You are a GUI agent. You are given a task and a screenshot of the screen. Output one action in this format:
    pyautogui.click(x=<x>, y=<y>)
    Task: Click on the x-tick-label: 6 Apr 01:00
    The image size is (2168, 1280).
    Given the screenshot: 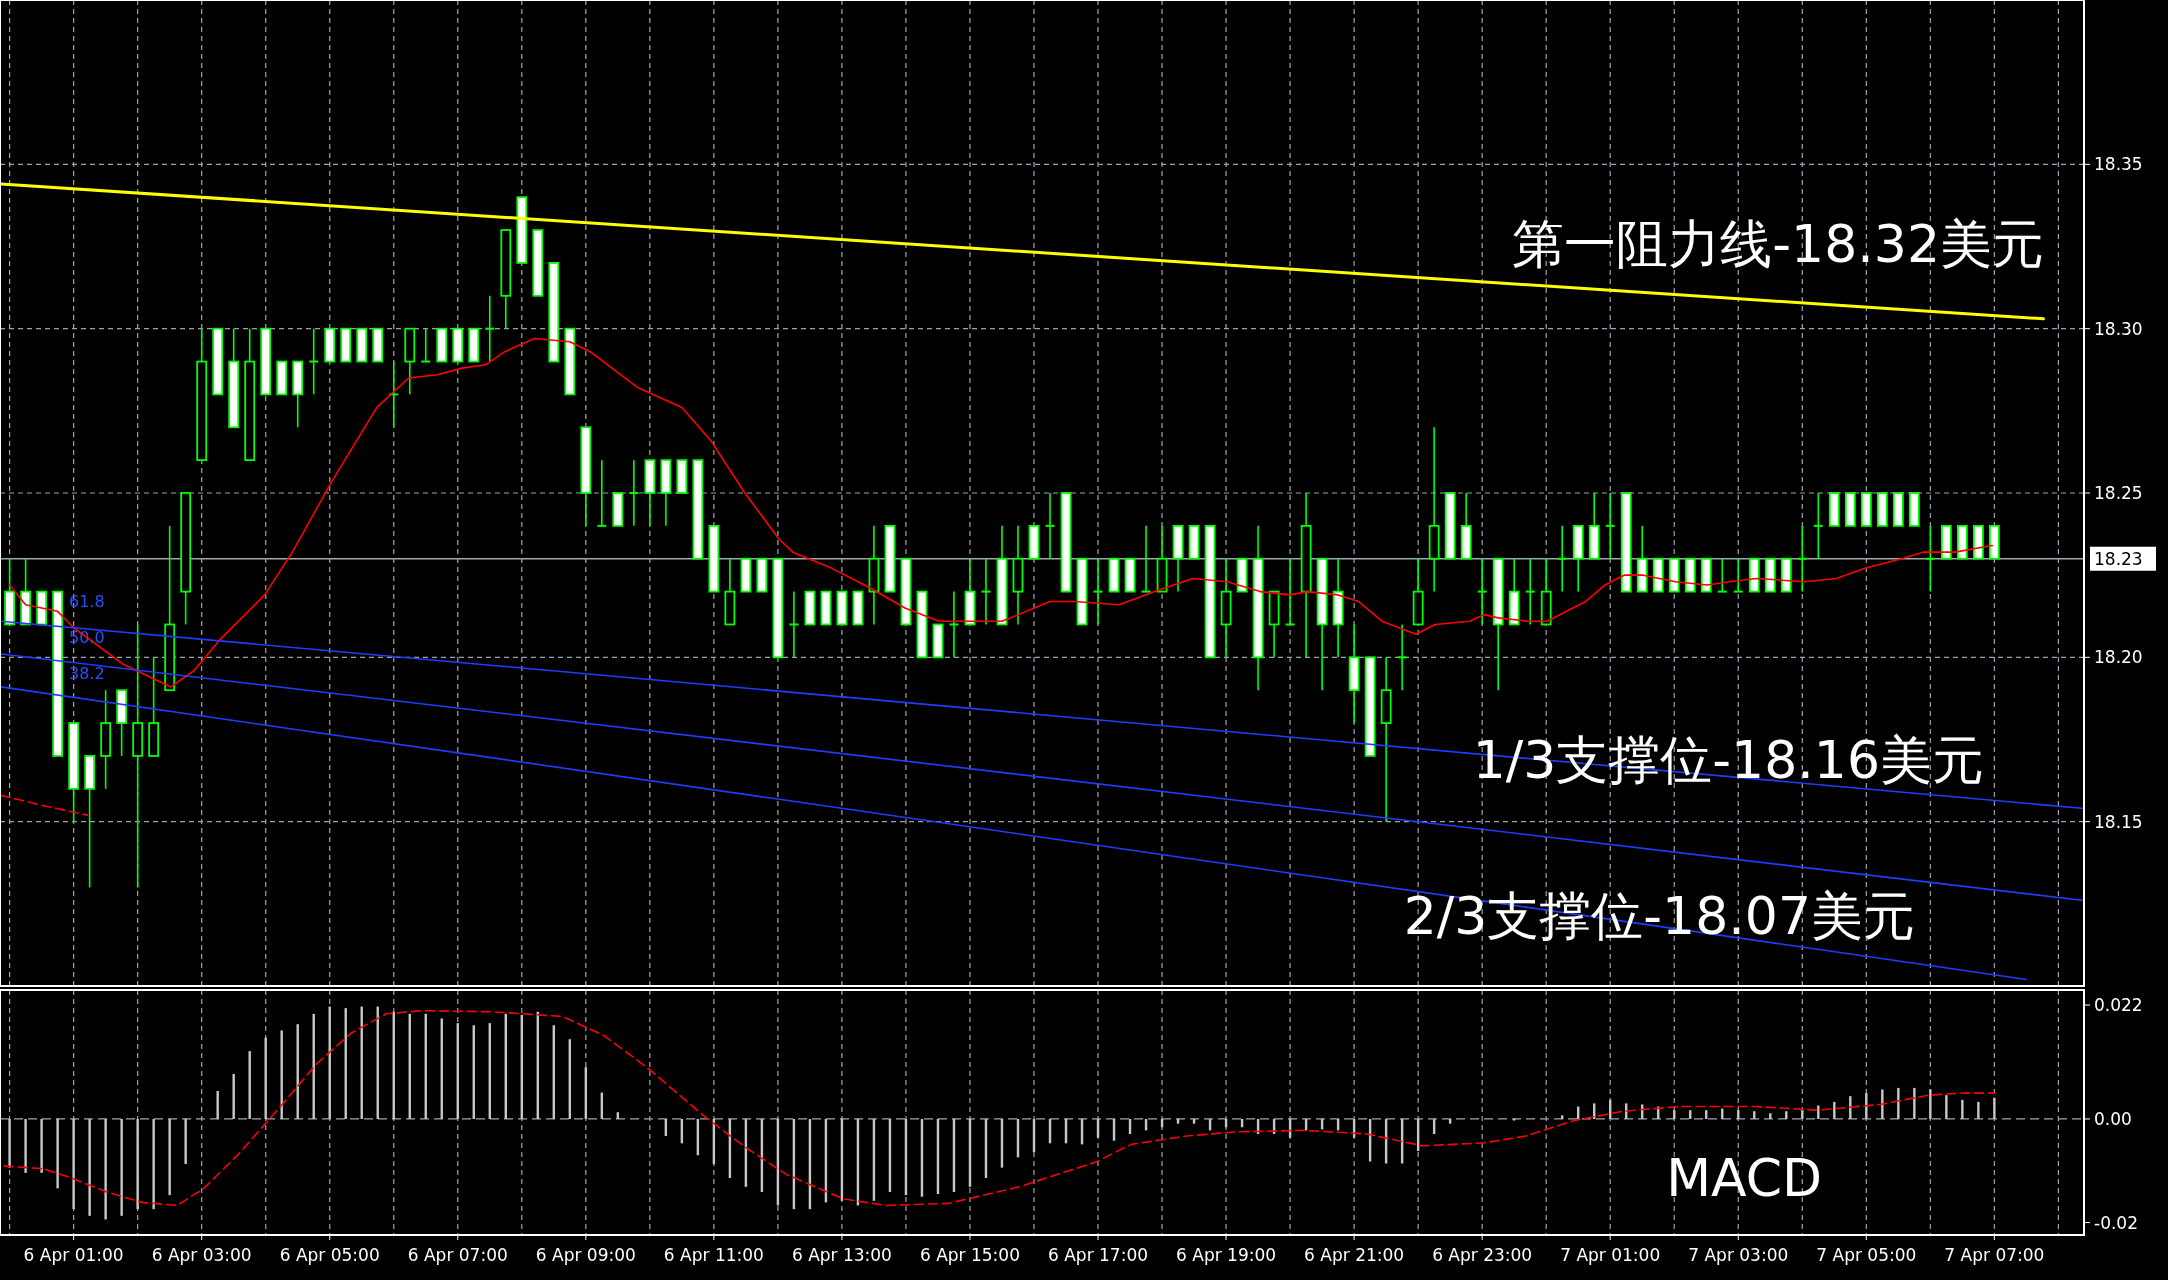 What is the action you would take?
    pyautogui.click(x=73, y=1255)
    